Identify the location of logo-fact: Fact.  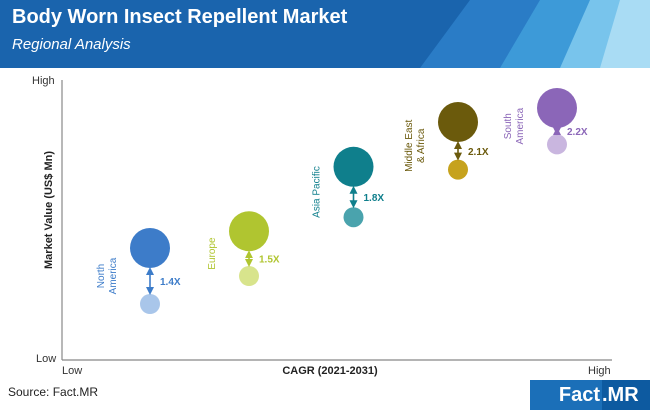
(566, 395).